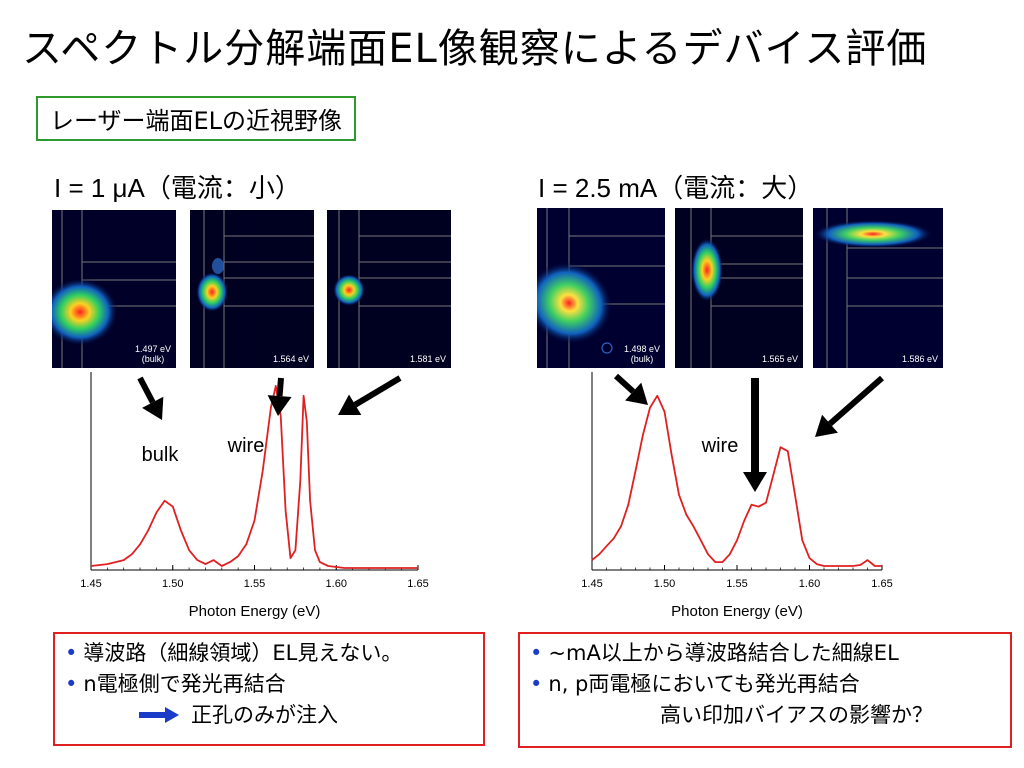  What do you see at coordinates (114, 289) in the screenshot?
I see `el-image-left-bulk: 1.497 eV (bulk)` at bounding box center [114, 289].